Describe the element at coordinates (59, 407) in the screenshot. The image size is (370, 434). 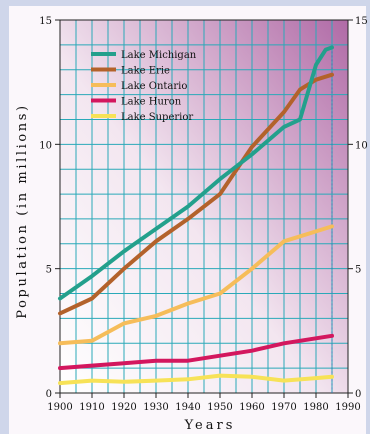
I see `x-tick-label: 1900` at that location.